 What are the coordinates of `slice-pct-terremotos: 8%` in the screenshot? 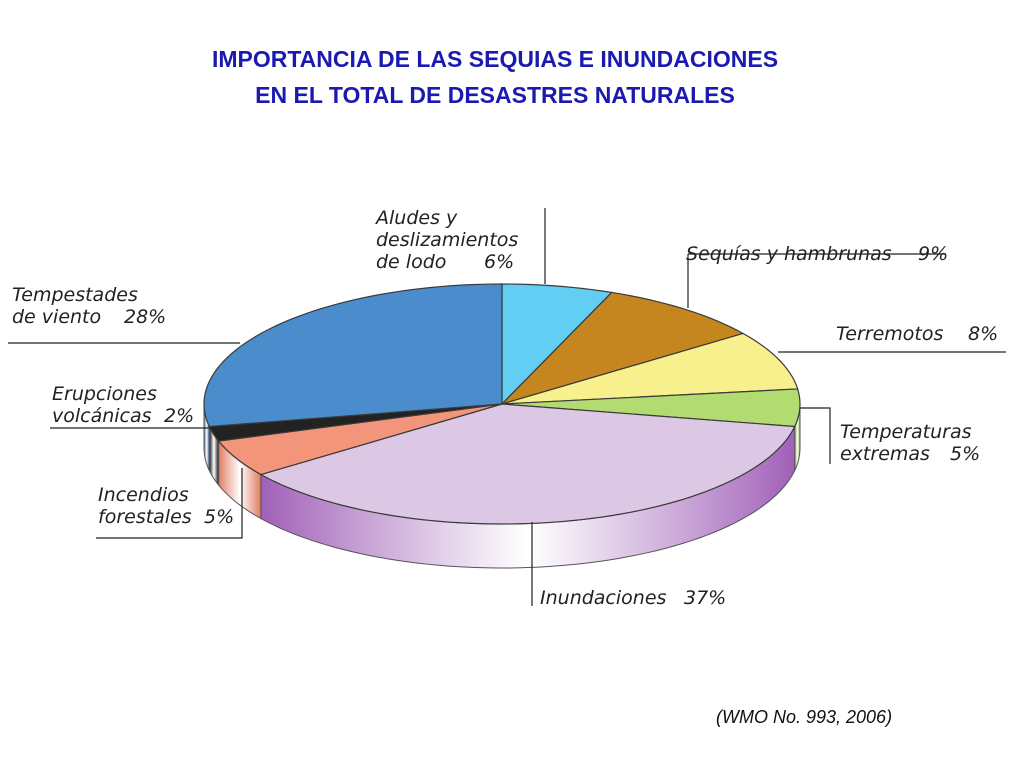 It's located at (983, 334).